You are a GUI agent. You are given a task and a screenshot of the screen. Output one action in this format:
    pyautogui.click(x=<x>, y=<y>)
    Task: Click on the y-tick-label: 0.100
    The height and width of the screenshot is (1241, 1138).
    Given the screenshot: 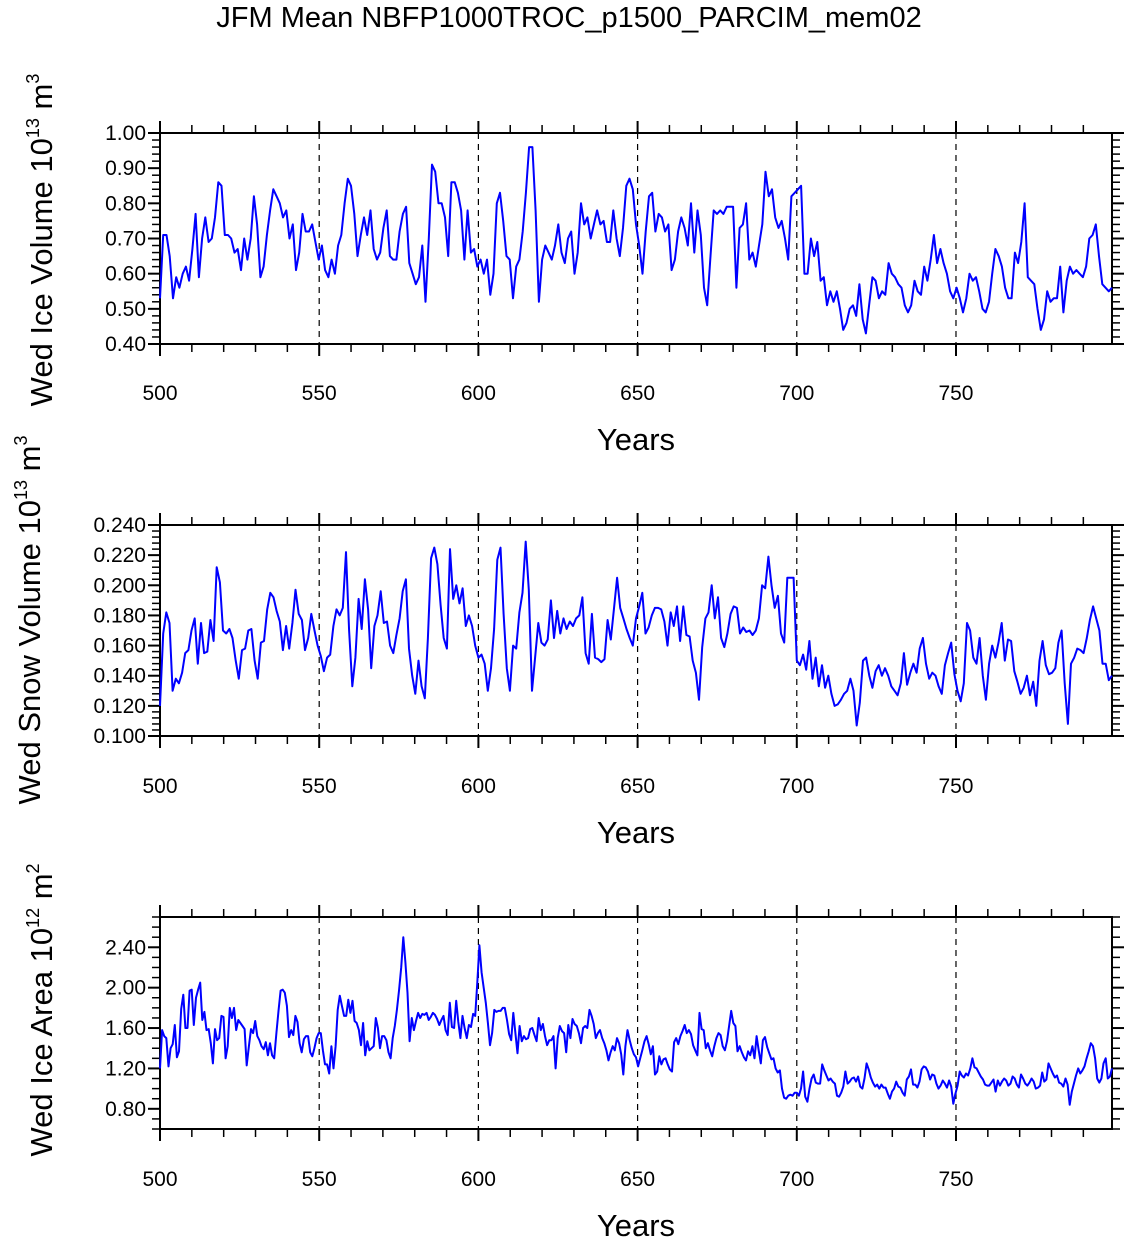 What is the action you would take?
    pyautogui.click(x=119, y=736)
    